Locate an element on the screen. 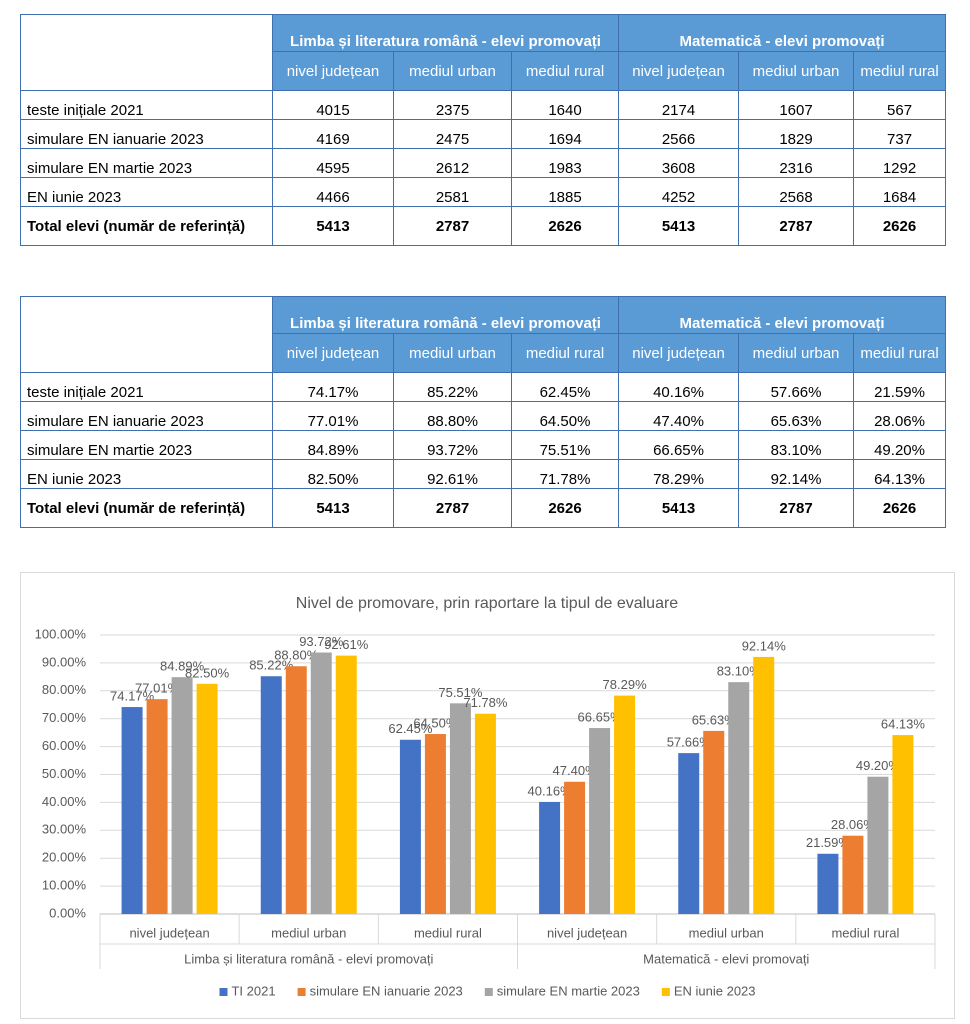  data-row: EN iunie 2023 4466 2581 1885 4252 2568 1684 is located at coordinates (483, 192).